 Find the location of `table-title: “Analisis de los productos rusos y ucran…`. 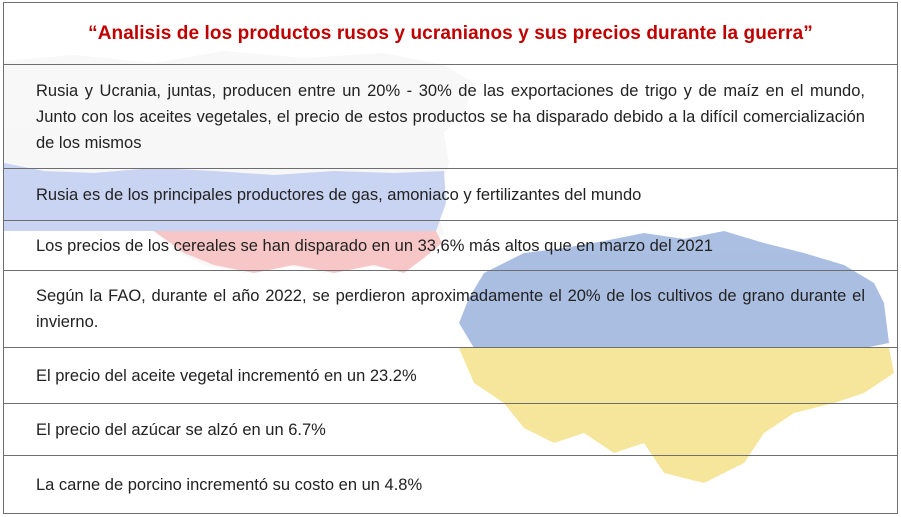

table-title: “Analisis de los productos rusos y ucran… is located at coordinates (450, 33).